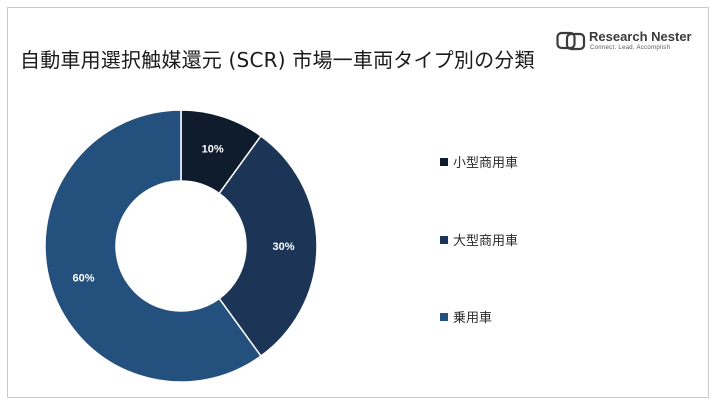 The width and height of the screenshot is (720, 409). I want to click on legend-label-small-commercial: 小型商用車, so click(486, 163).